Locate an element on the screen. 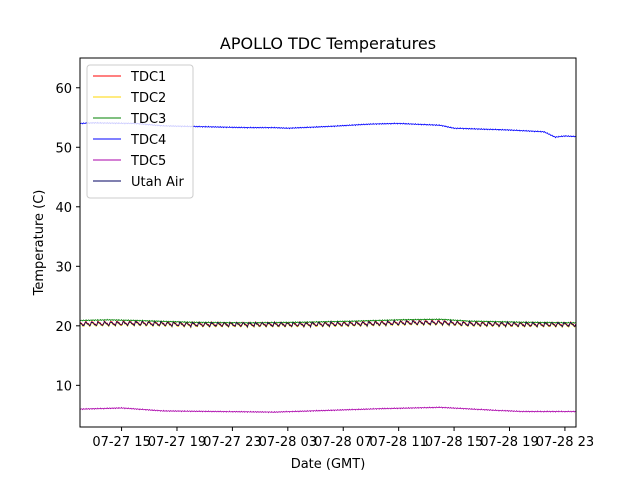 This screenshot has width=640, height=480. x-tick-label: 07-28 15 is located at coordinates (454, 442).